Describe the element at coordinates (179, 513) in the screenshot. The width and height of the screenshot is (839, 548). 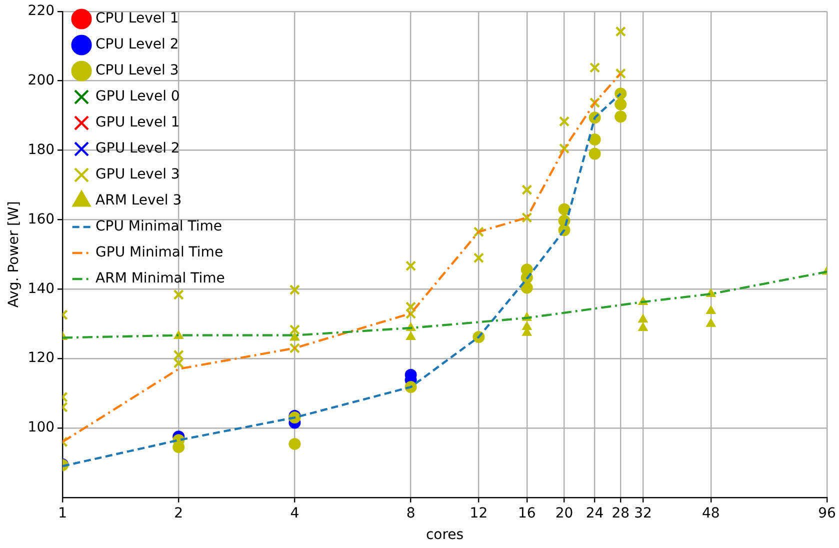
I see `x-tick-label: 2` at that location.